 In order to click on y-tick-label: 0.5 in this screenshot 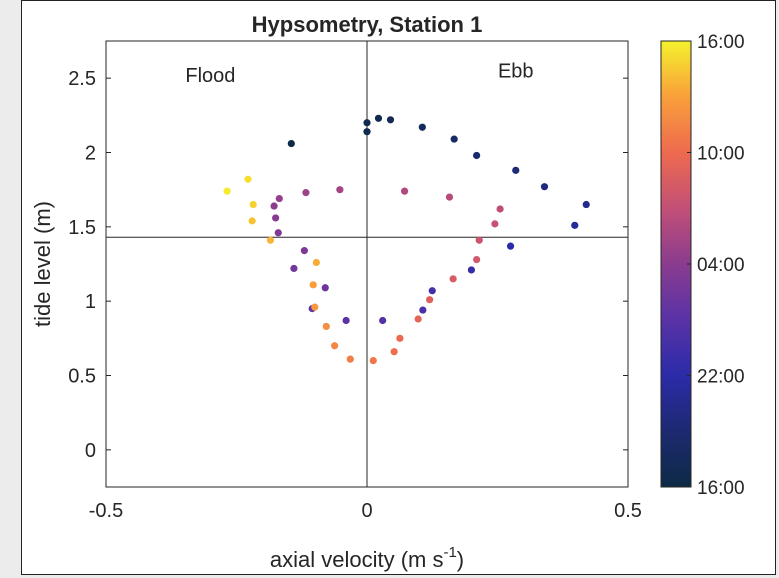, I will do `click(82, 377)`.